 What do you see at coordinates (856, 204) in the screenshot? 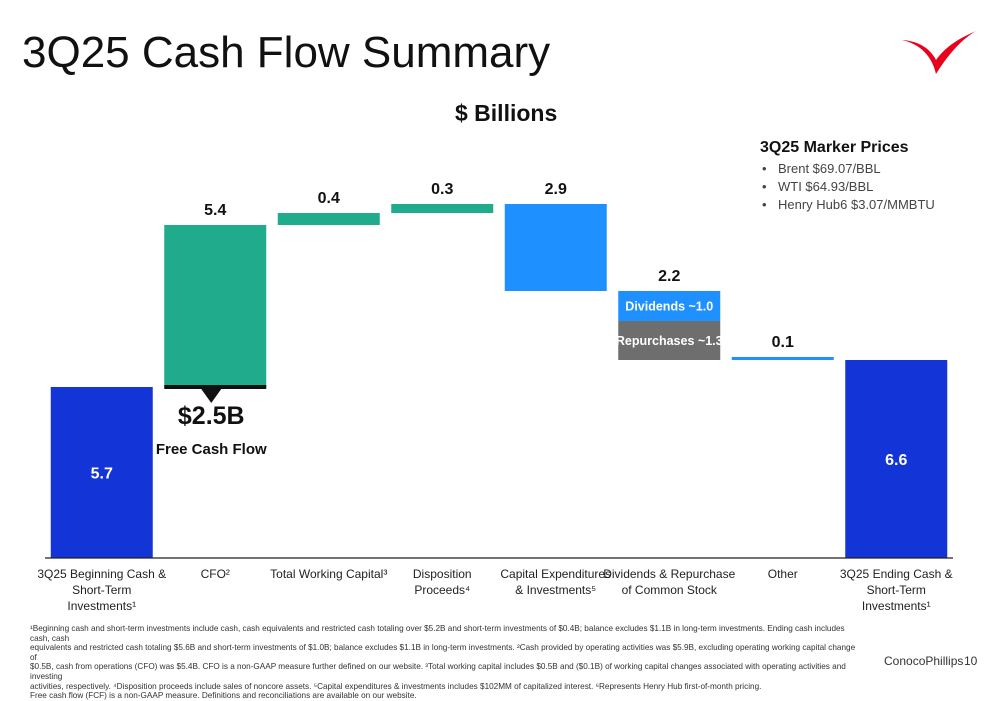
I see `marker-price-text: Henry Hub6 $3.07/MMBTU` at bounding box center [856, 204].